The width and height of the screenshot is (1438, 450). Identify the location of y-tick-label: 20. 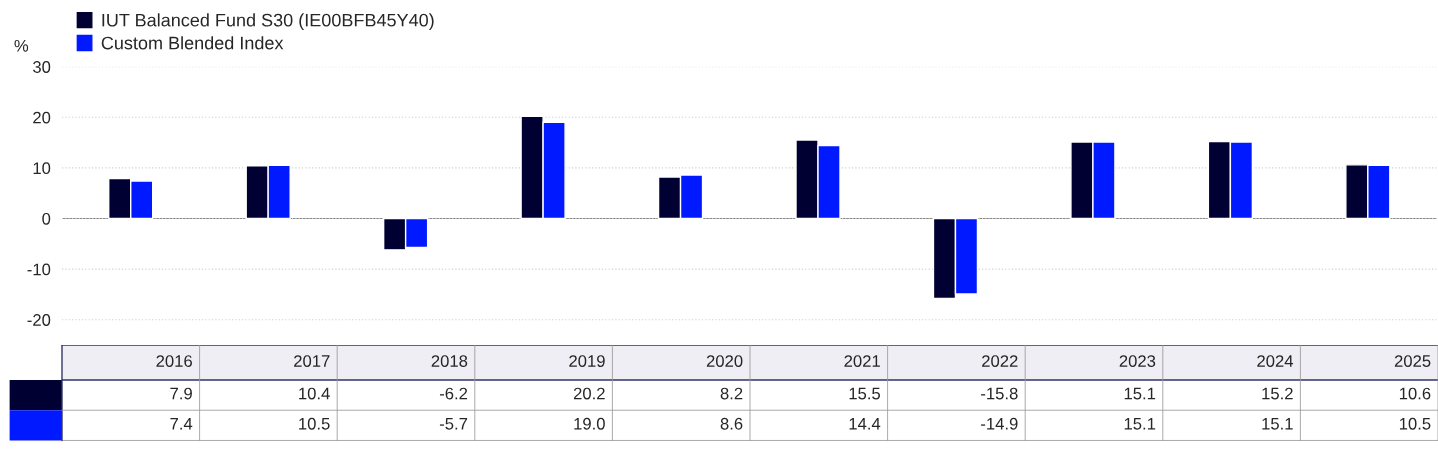
(42, 117).